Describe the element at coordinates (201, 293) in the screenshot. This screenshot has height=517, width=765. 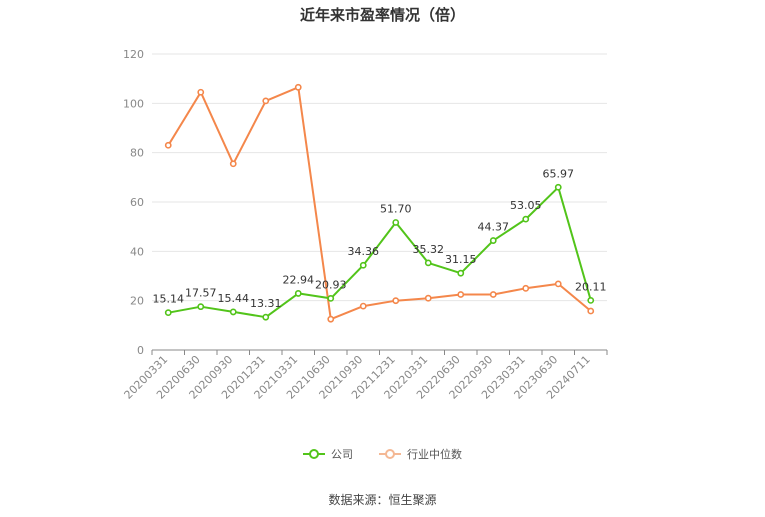
I see `data-label: 17.57` at that location.